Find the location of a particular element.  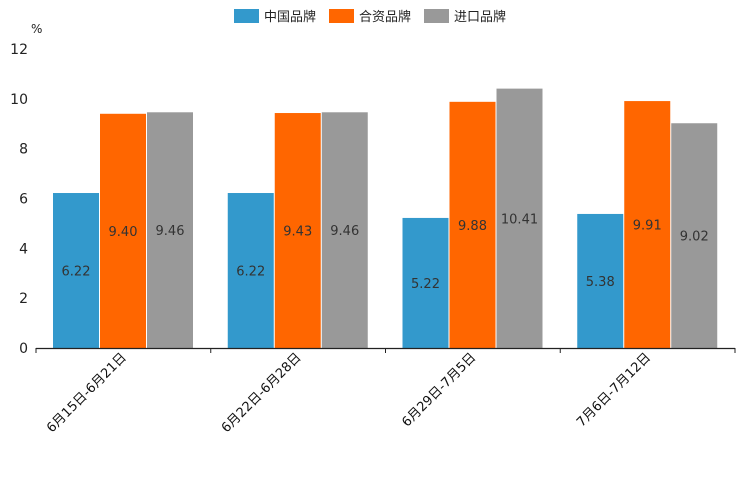

y-tick-label: 12 is located at coordinates (19, 50).